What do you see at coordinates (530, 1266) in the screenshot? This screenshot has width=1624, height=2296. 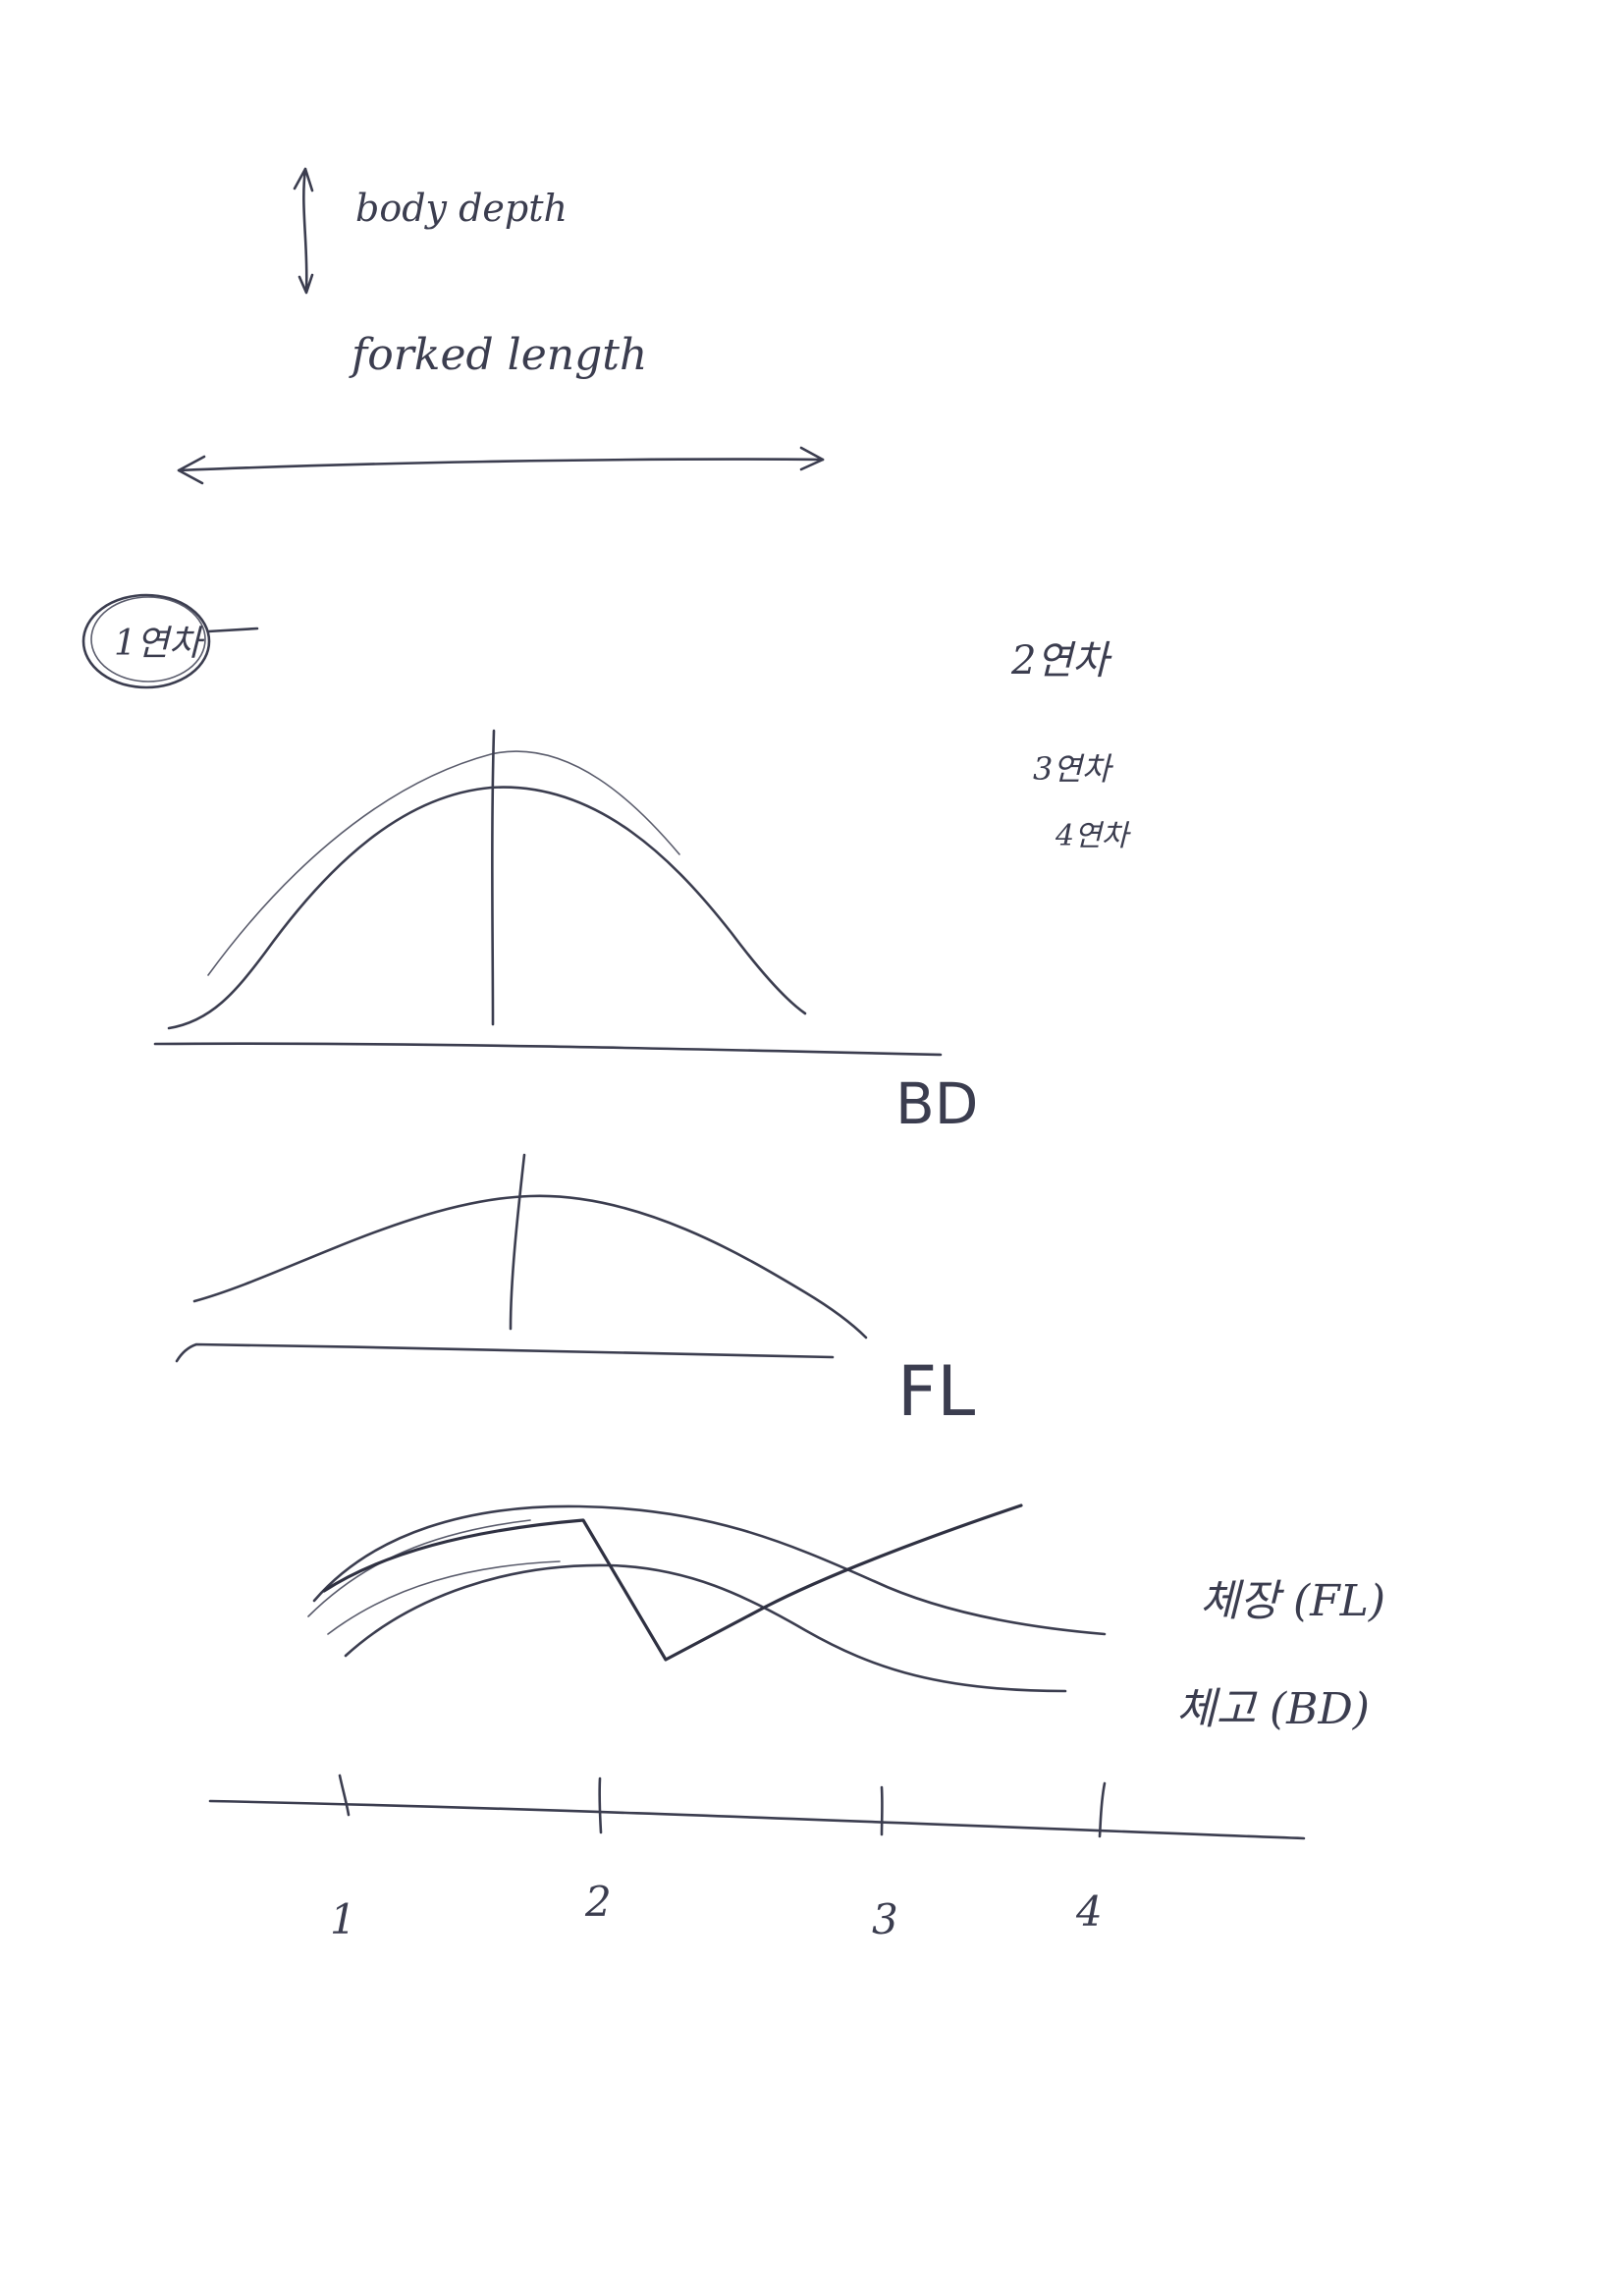 I see `fl-curve` at bounding box center [530, 1266].